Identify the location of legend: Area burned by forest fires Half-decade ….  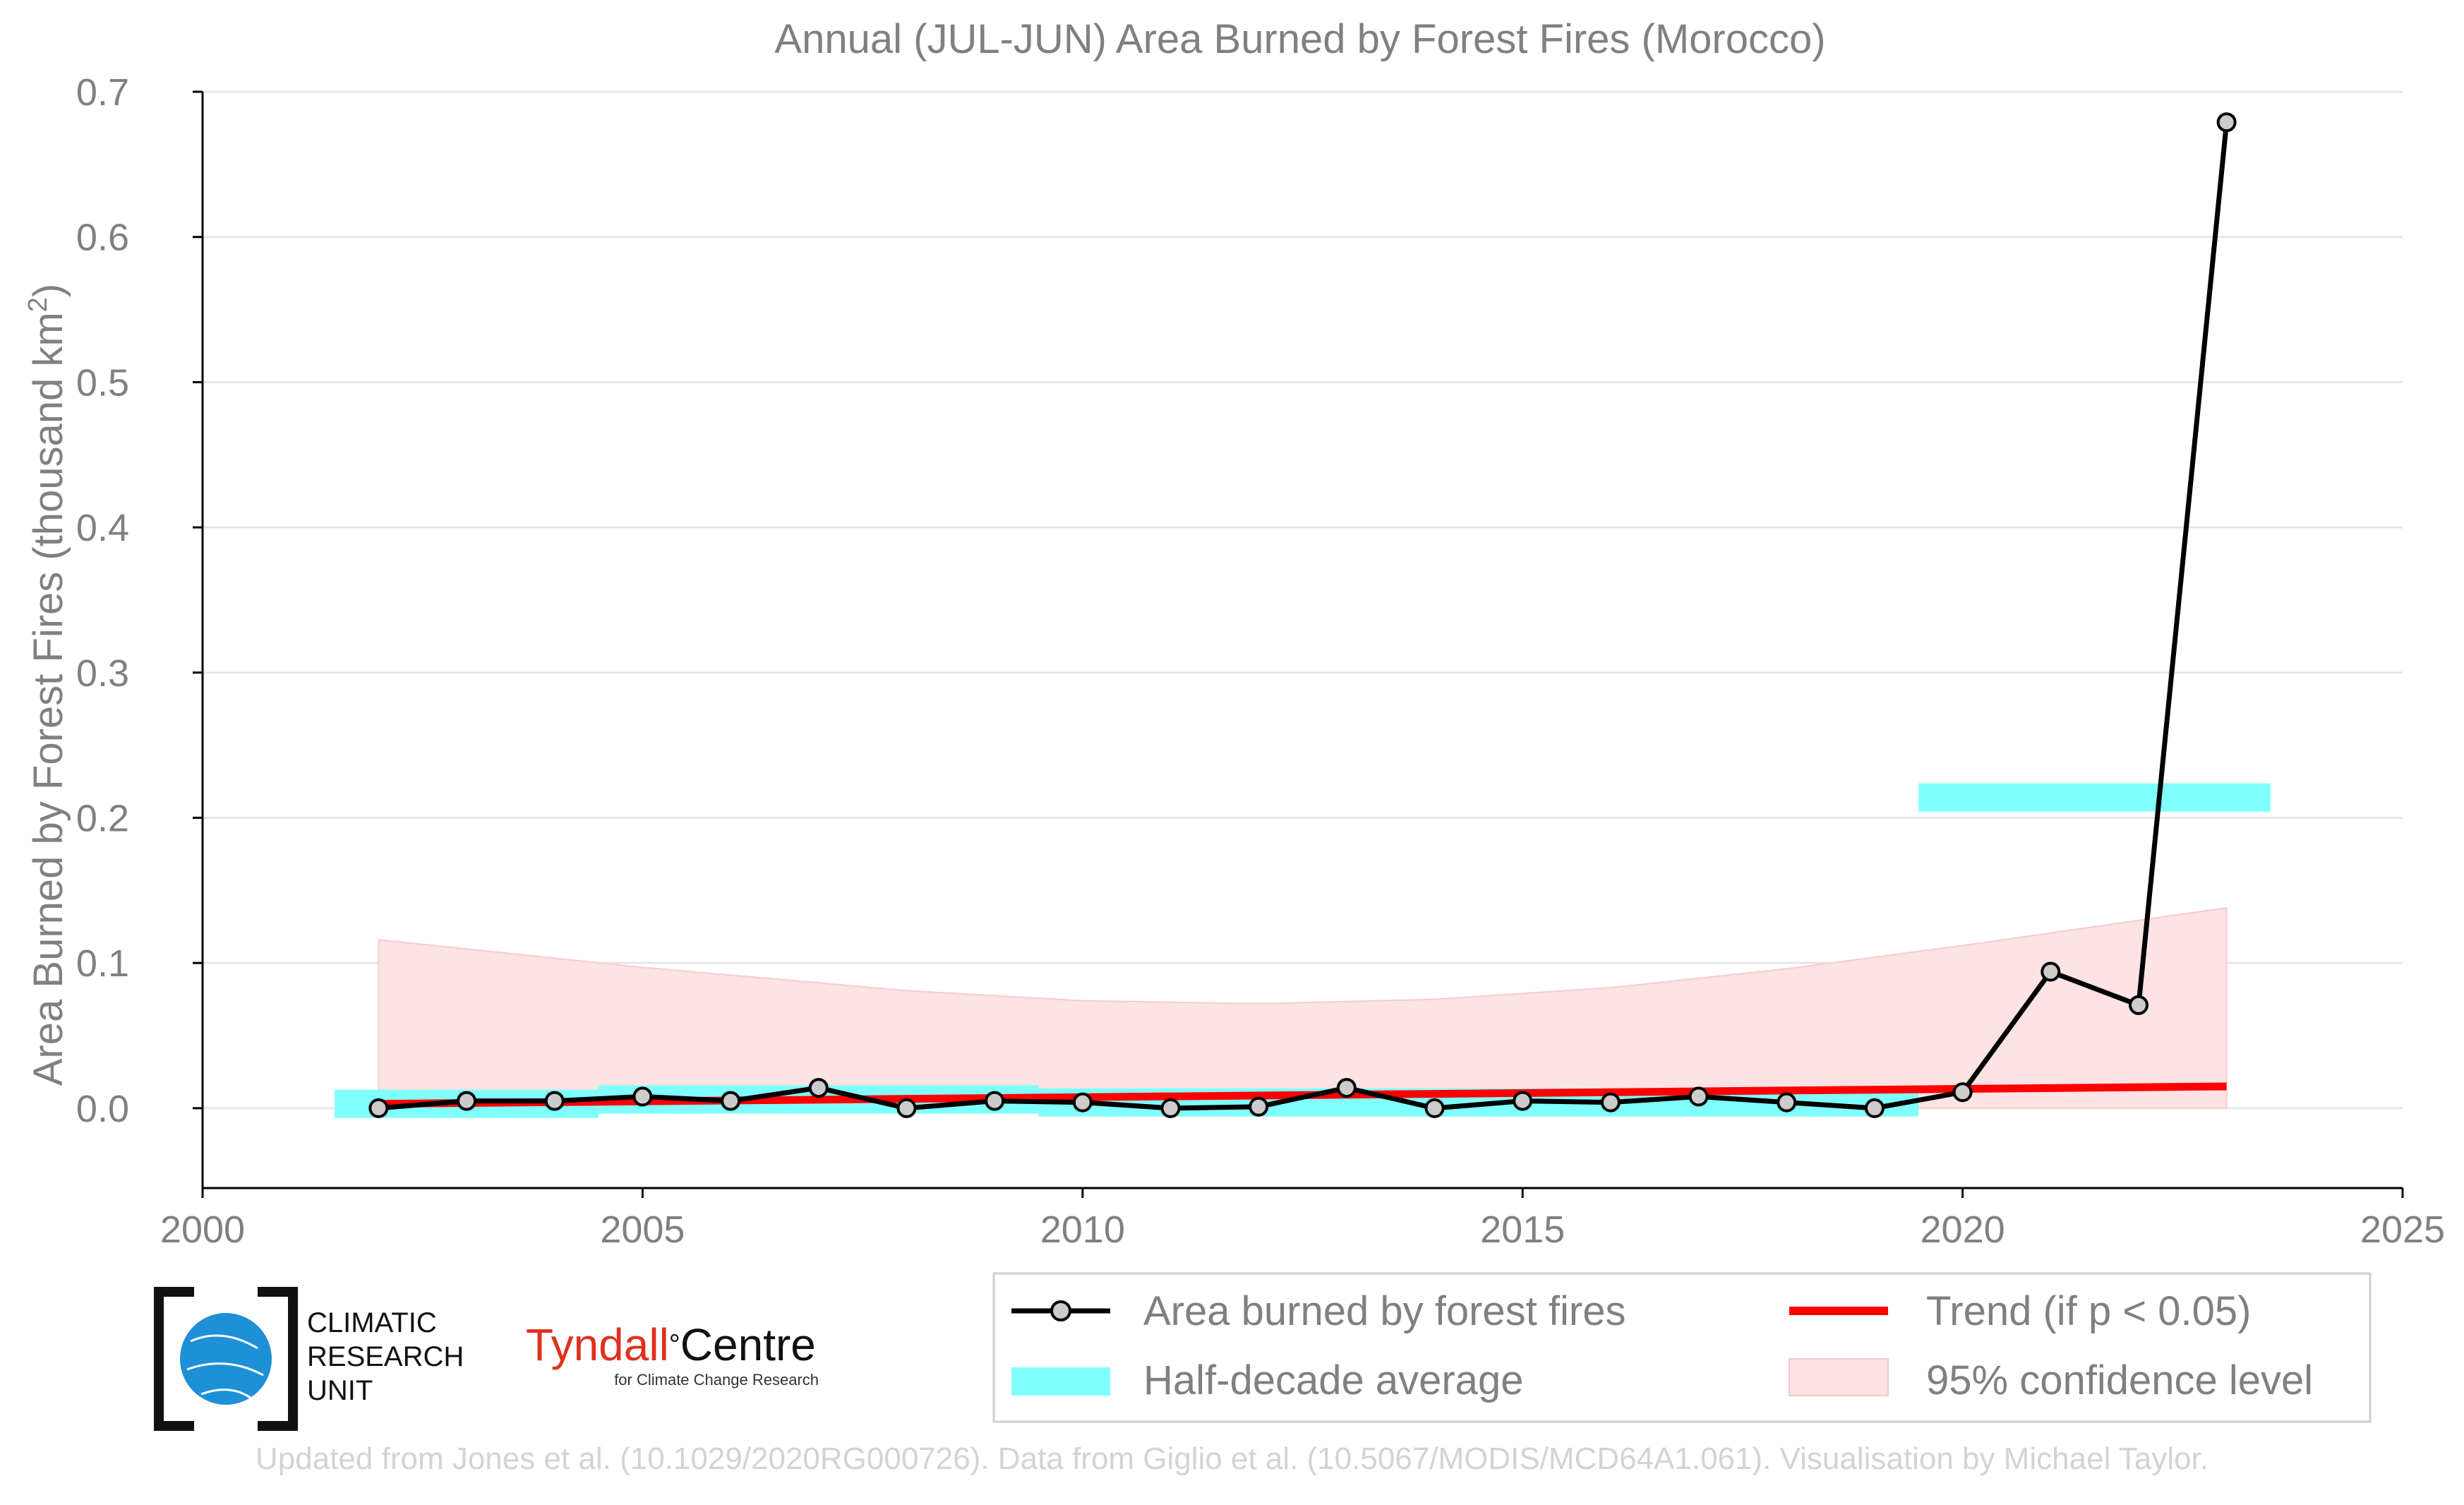
(1682, 1347).